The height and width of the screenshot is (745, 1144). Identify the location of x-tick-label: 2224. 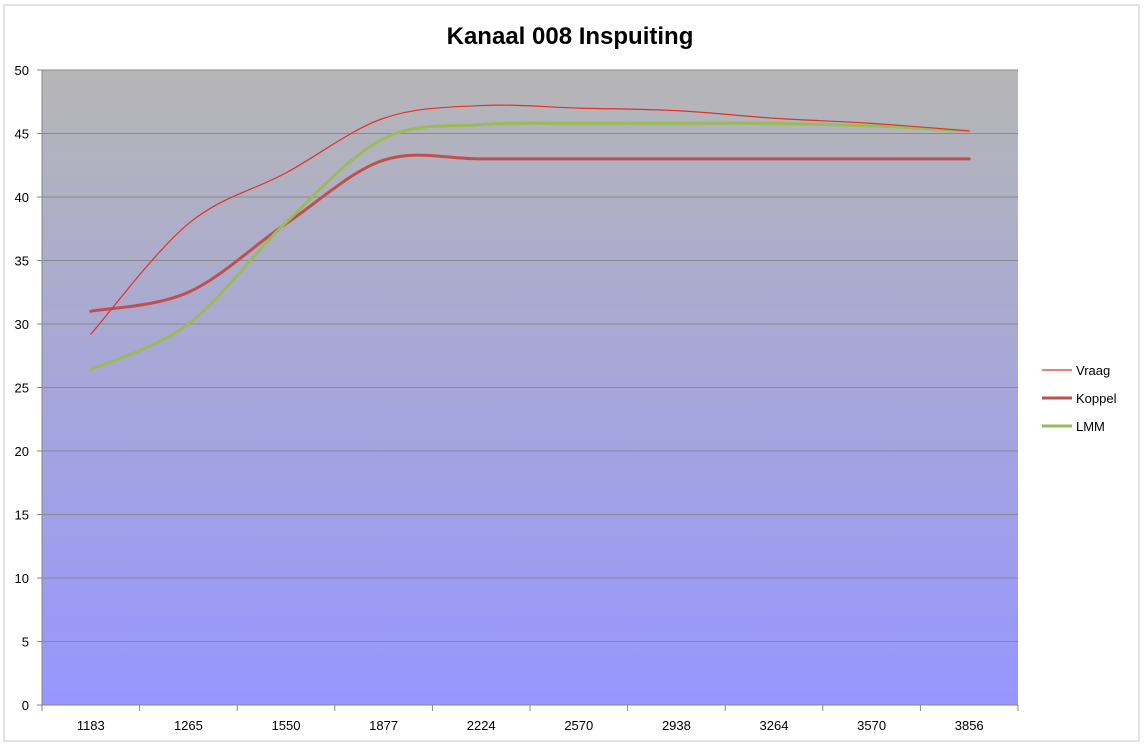
(481, 725).